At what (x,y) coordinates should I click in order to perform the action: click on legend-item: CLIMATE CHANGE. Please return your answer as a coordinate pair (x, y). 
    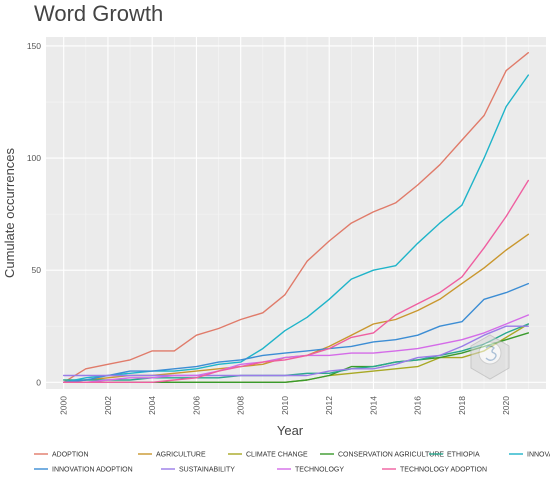
    Looking at the image, I should click on (268, 455).